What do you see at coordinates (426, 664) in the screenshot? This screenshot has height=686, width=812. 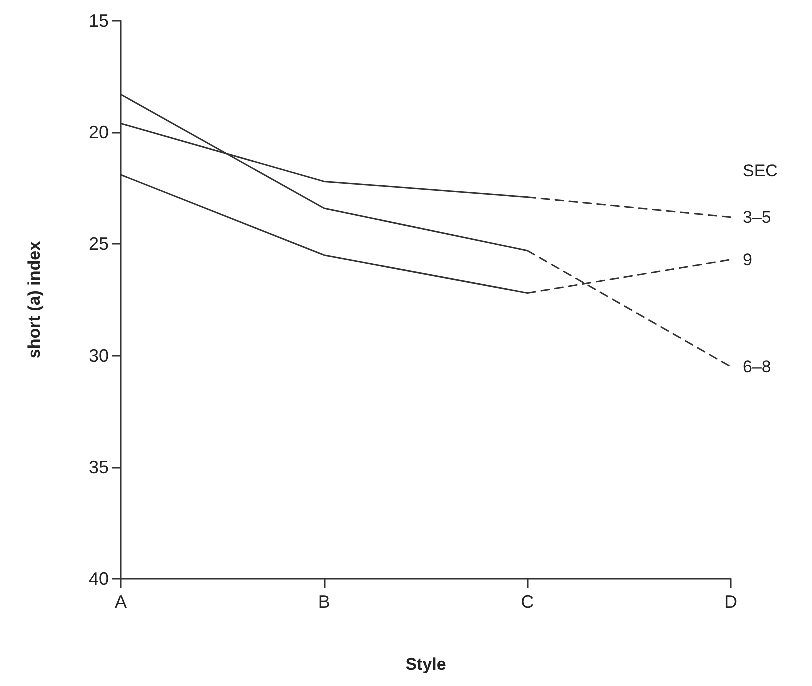 I see `x-axis-title: Style` at bounding box center [426, 664].